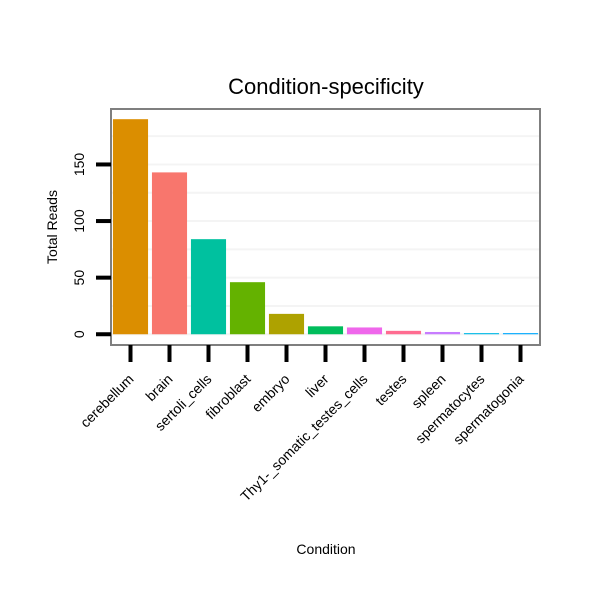 This screenshot has width=600, height=605. What do you see at coordinates (403, 332) in the screenshot?
I see `bar-testes` at bounding box center [403, 332].